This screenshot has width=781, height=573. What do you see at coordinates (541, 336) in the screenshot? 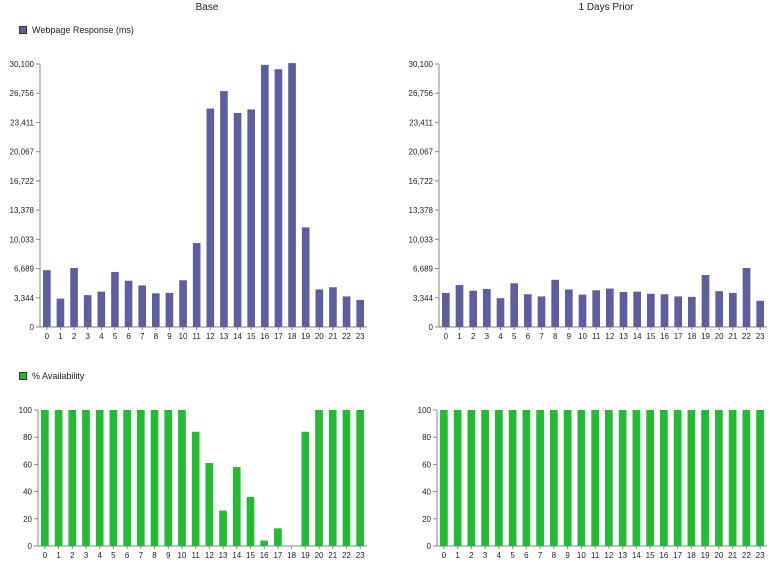
I see `response-prior-x-tick-label: 7` at bounding box center [541, 336].